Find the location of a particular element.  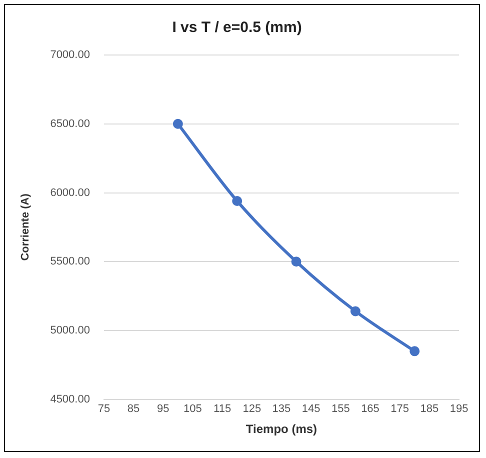

chart-title: I vs T / e=0.5 (mm) is located at coordinates (237, 27).